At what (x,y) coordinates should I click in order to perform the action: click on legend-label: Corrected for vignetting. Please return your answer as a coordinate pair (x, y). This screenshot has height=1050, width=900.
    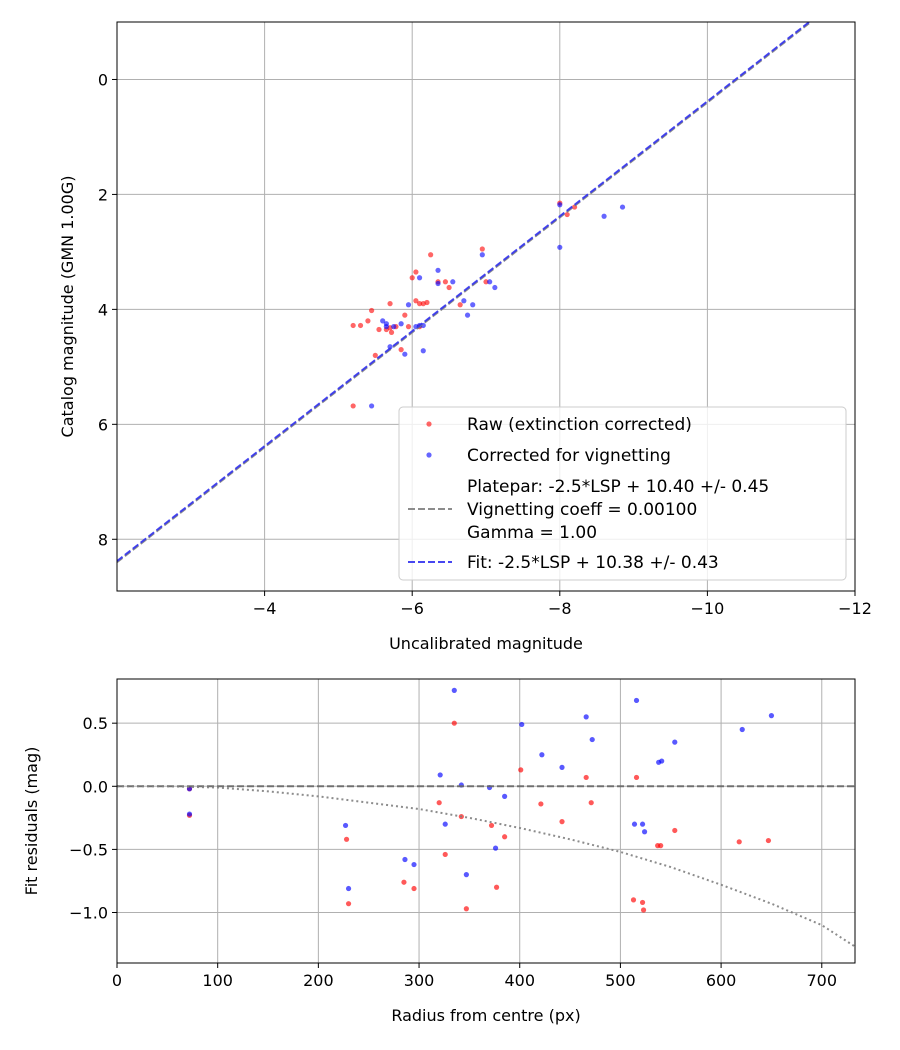
    Looking at the image, I should click on (569, 456).